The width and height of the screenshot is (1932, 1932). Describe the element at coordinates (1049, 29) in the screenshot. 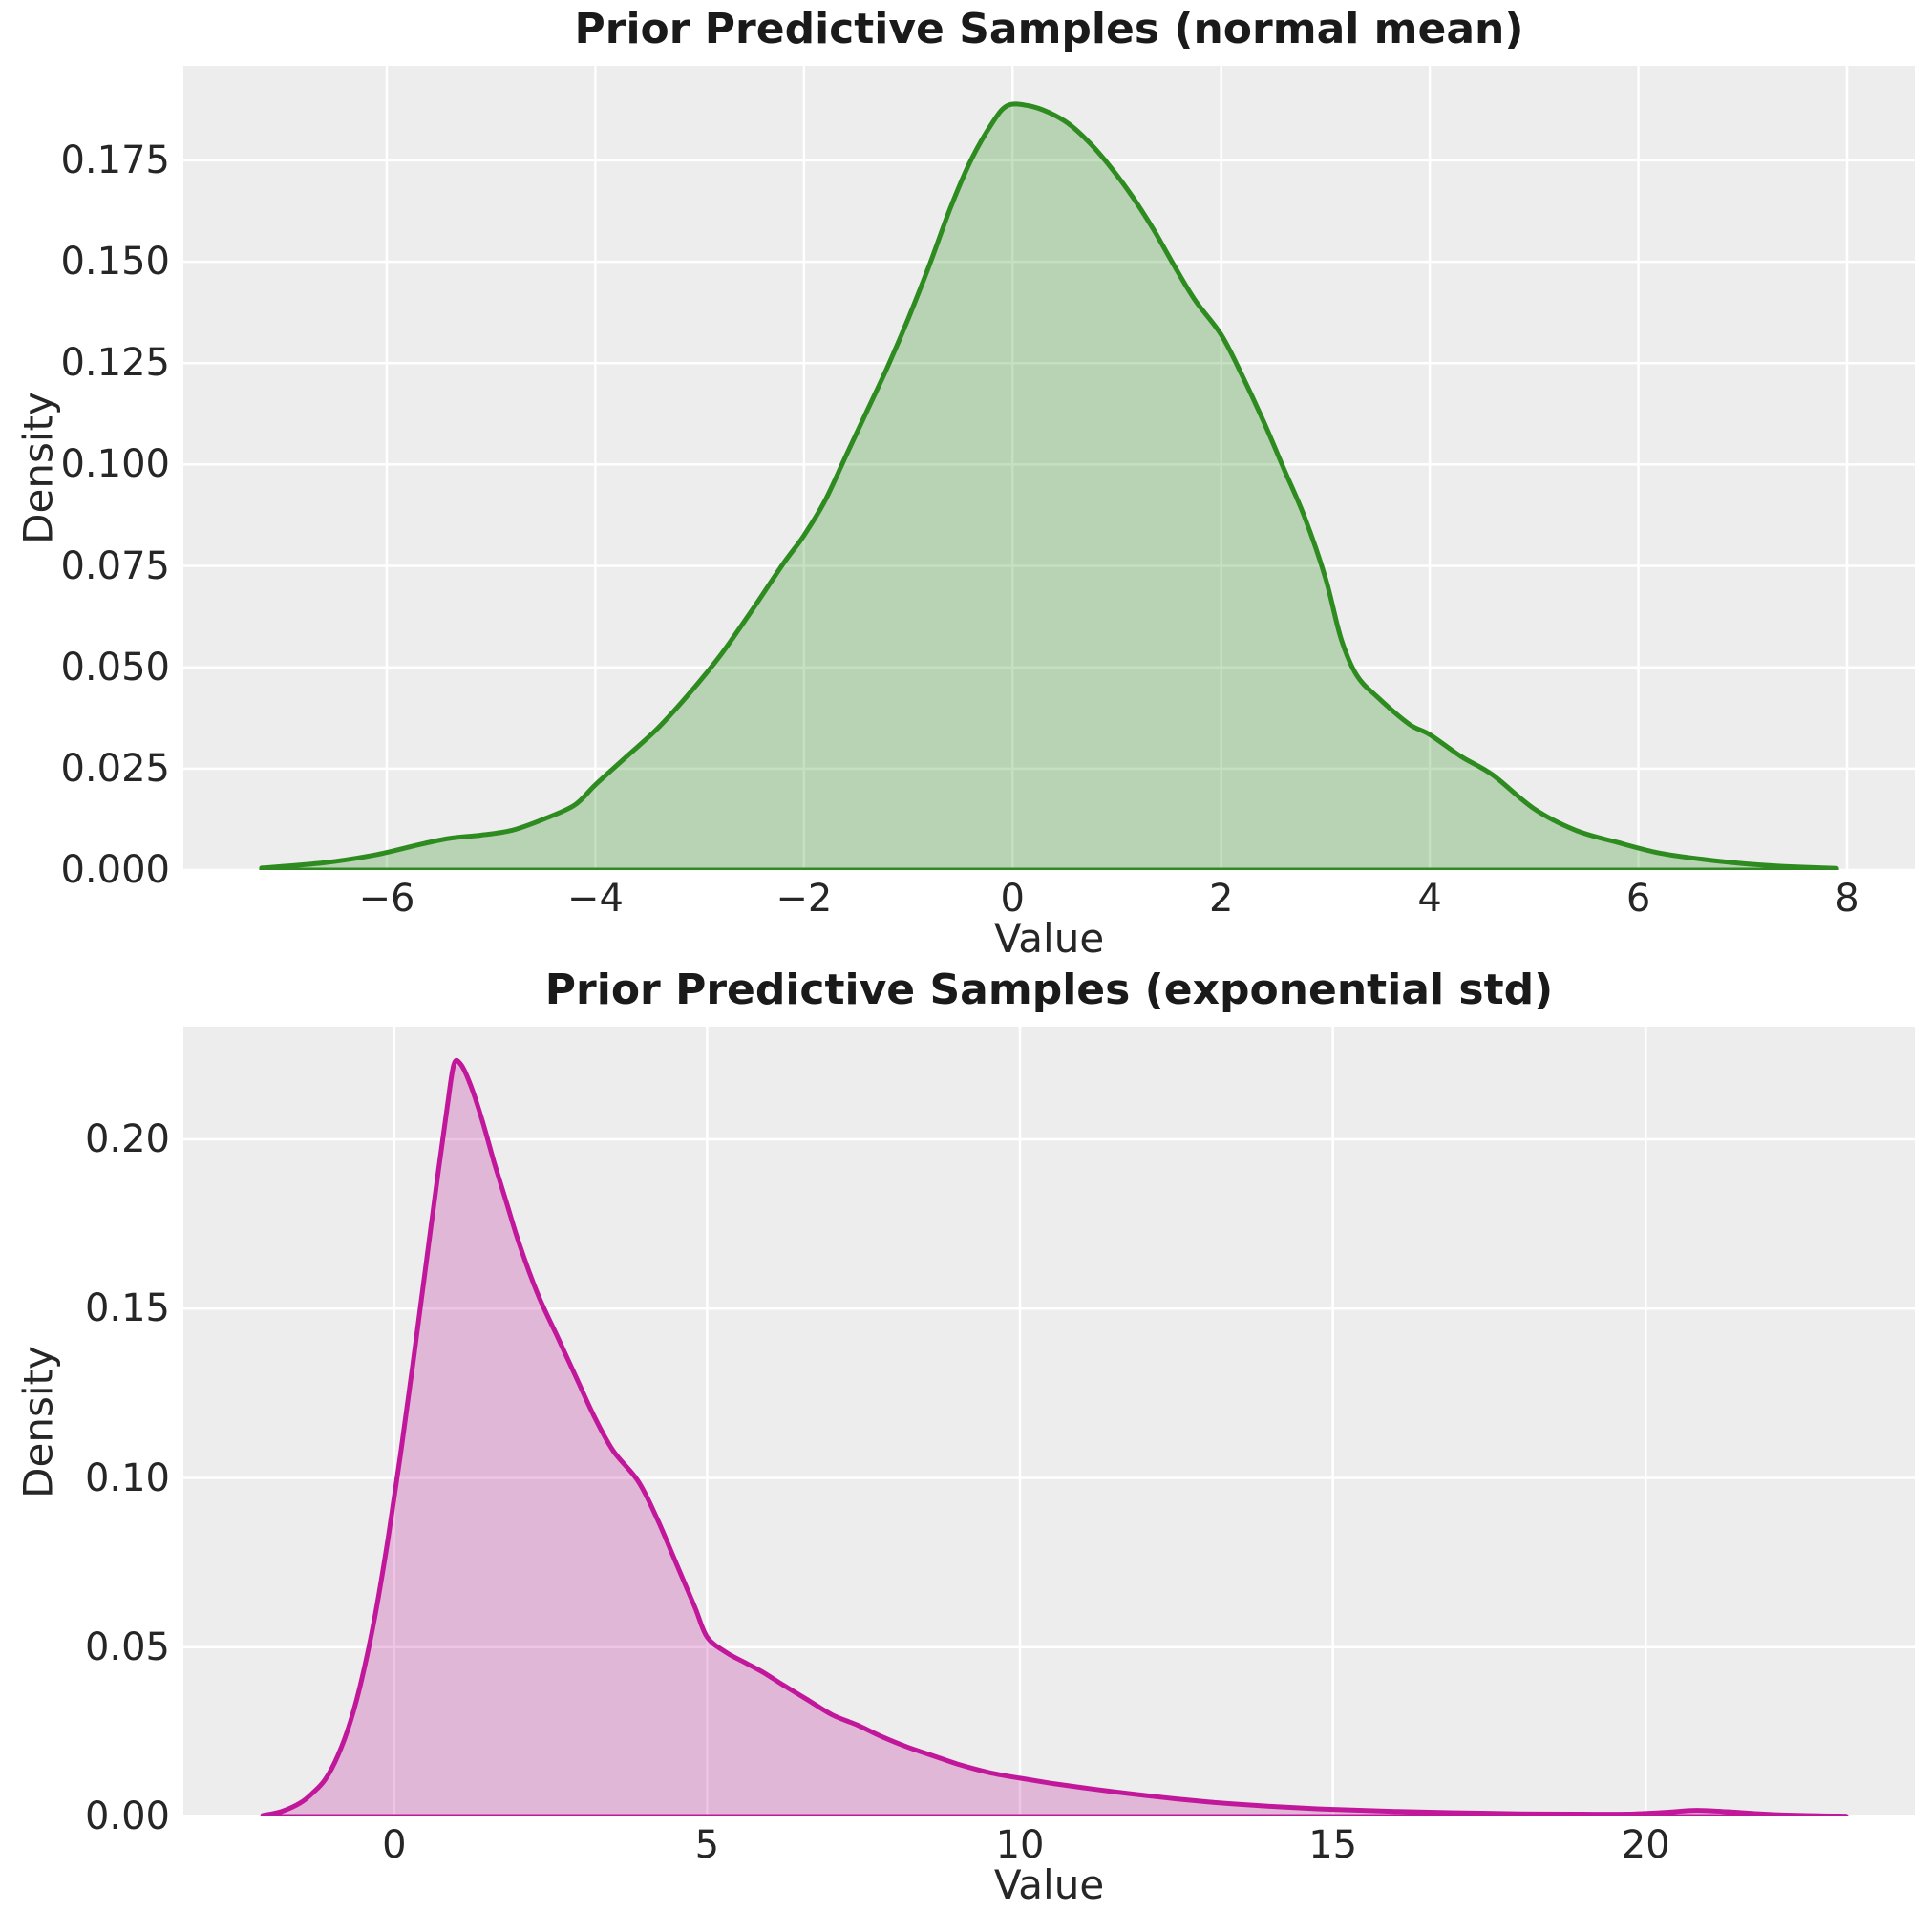

I see `chart-title: Prior Predictive Samples (normal mean)` at that location.